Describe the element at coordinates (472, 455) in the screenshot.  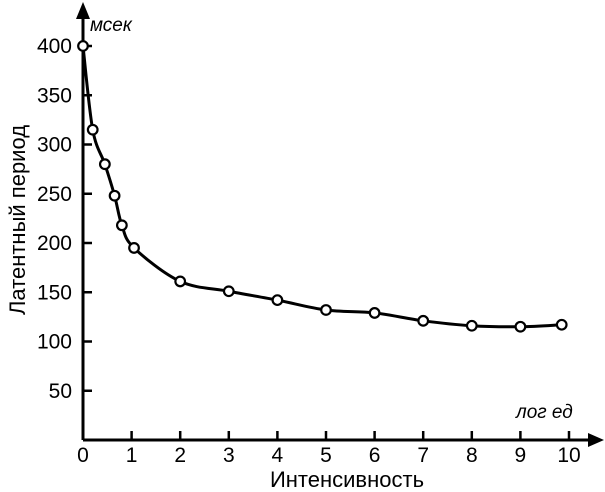
I see `x-tick-label: 8` at that location.